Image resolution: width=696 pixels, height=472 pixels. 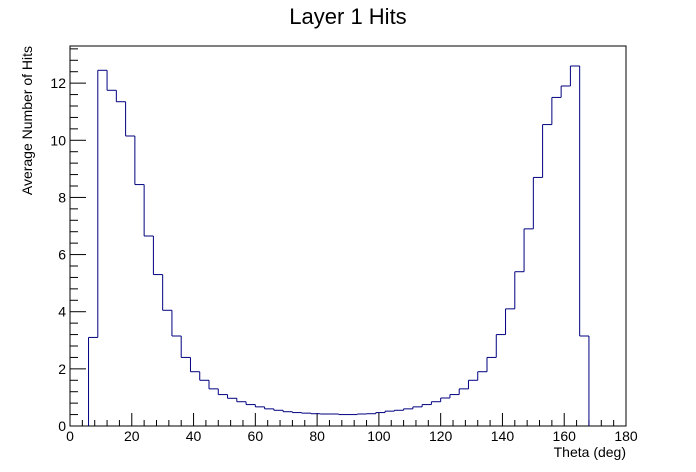 I want to click on y-tick-label: 2, so click(x=62, y=369).